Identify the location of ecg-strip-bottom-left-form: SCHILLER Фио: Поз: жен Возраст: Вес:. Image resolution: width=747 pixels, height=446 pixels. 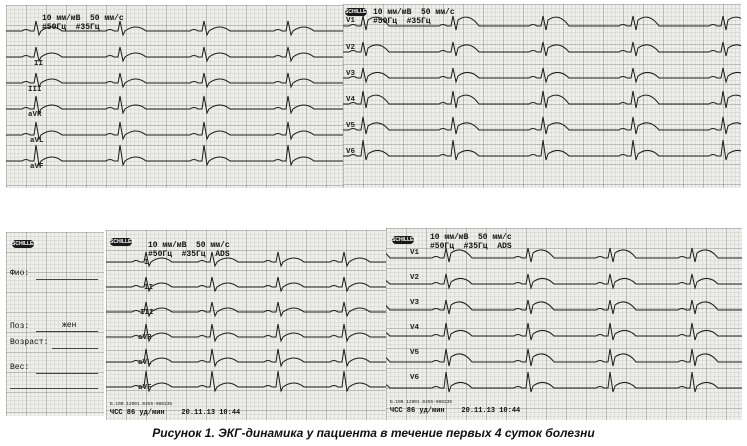
(55, 324).